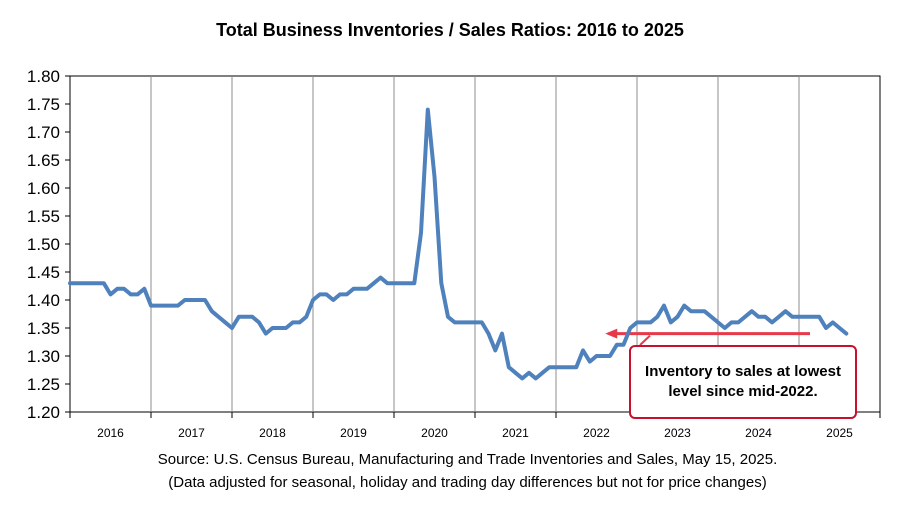  What do you see at coordinates (43, 356) in the screenshot?
I see `y-tick-label: 1.30` at bounding box center [43, 356].